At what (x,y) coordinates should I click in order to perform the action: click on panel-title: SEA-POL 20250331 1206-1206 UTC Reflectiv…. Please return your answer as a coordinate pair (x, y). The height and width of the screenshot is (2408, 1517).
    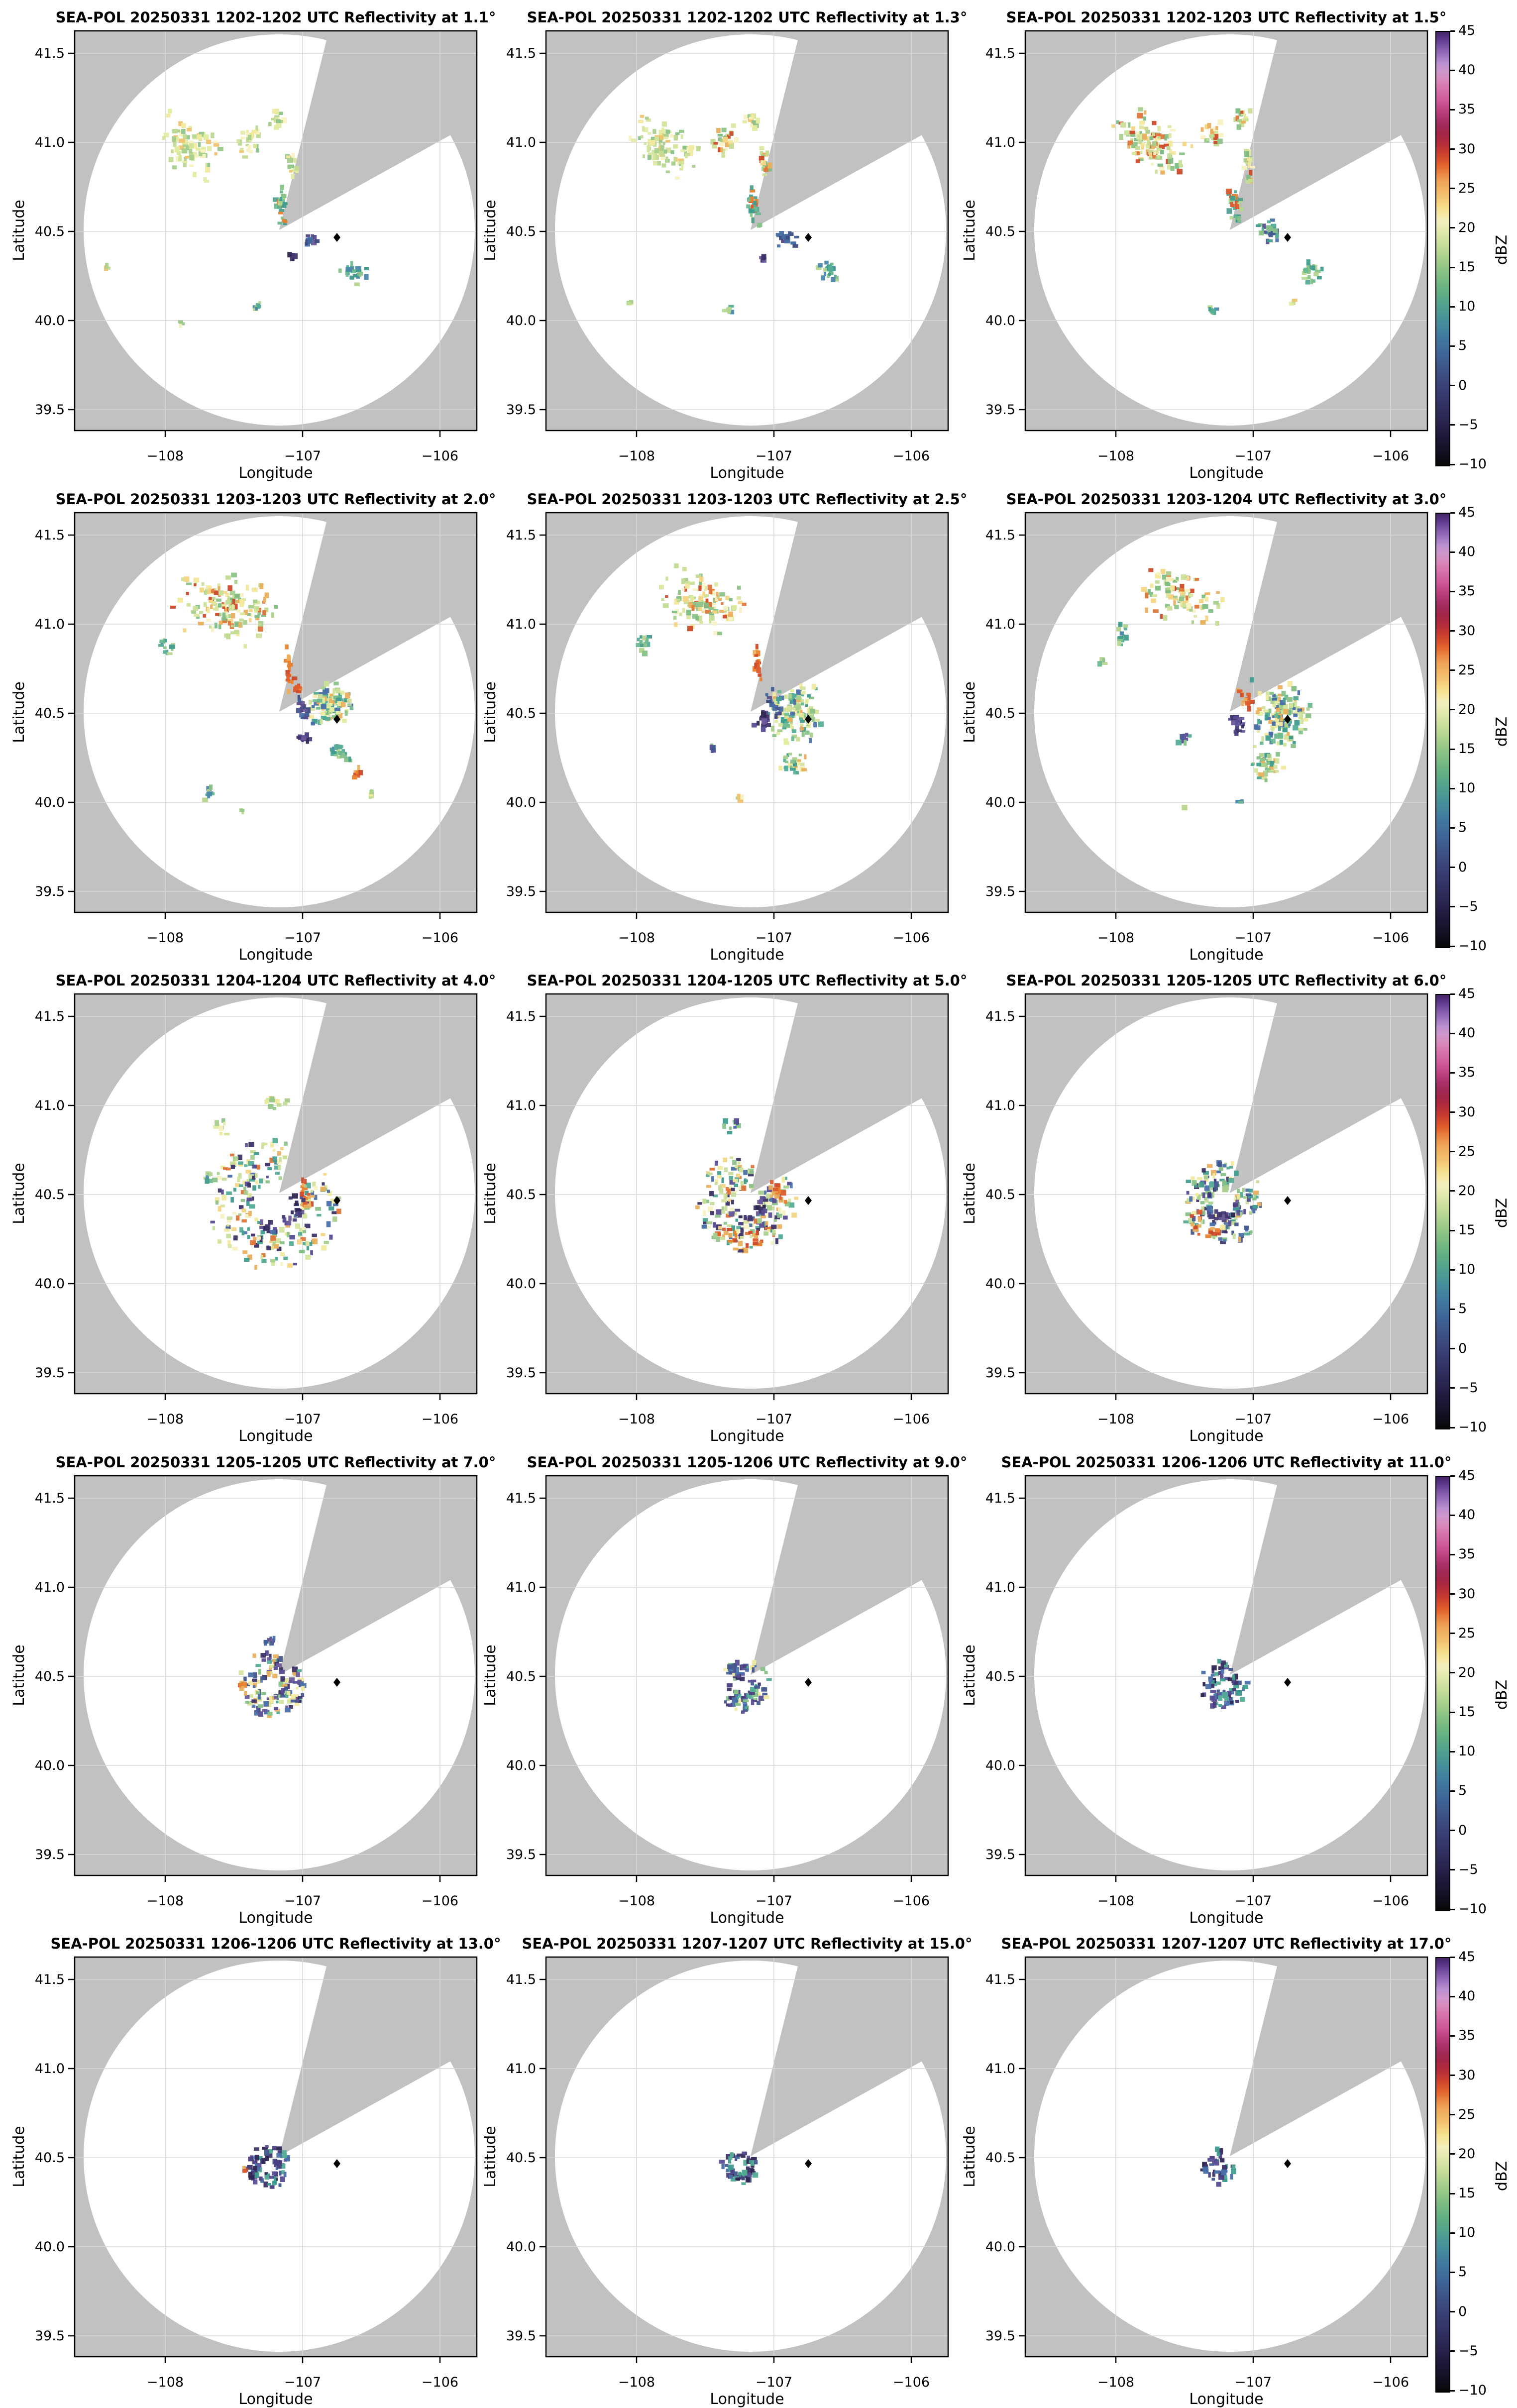
    Looking at the image, I should click on (1226, 1462).